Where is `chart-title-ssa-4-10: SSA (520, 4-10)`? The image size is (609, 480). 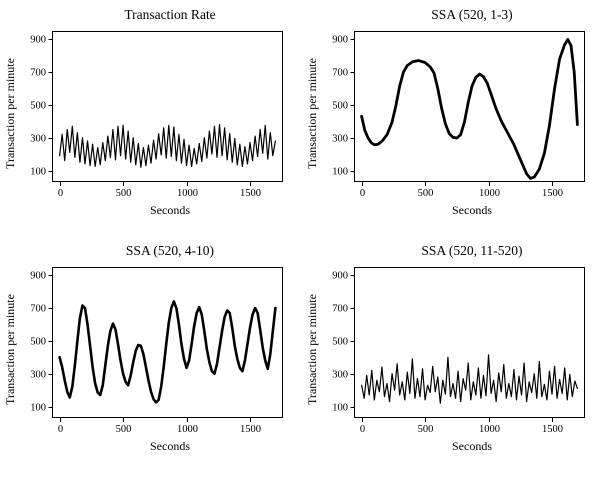 chart-title-ssa-4-10: SSA (520, 4-10) is located at coordinates (170, 250).